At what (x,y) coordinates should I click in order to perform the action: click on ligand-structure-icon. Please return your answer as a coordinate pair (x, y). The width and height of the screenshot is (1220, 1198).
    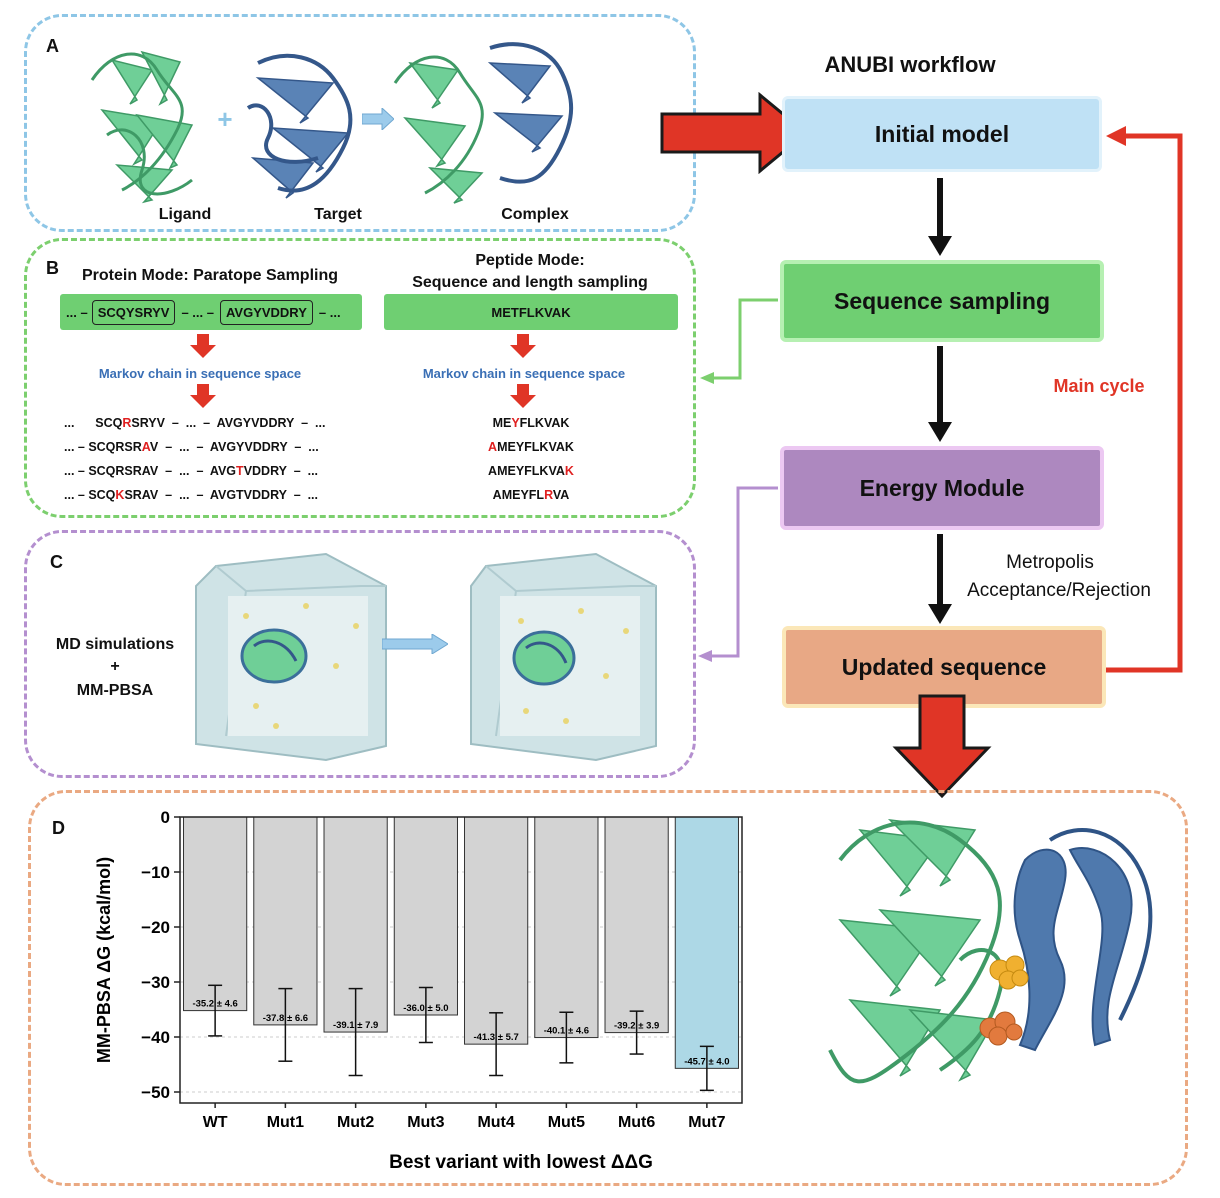
    Looking at the image, I should click on (142, 127).